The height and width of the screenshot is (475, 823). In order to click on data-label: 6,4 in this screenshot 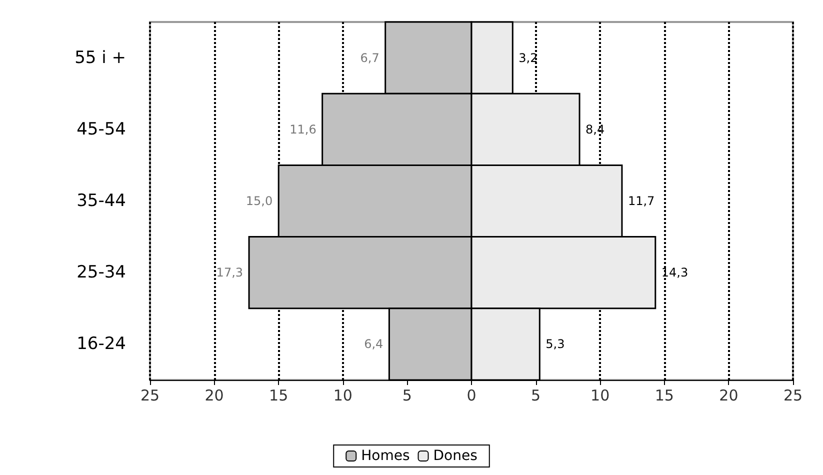, I will do `click(374, 344)`.